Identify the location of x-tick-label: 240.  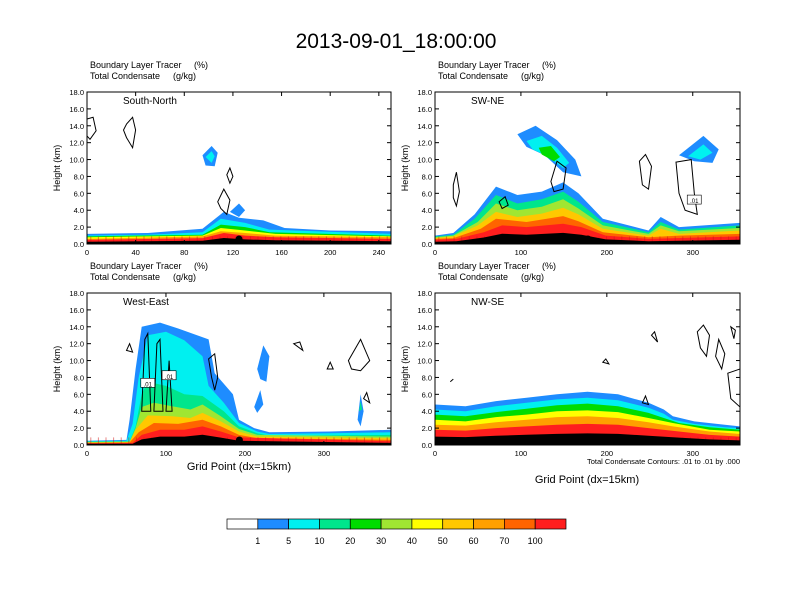
(379, 252).